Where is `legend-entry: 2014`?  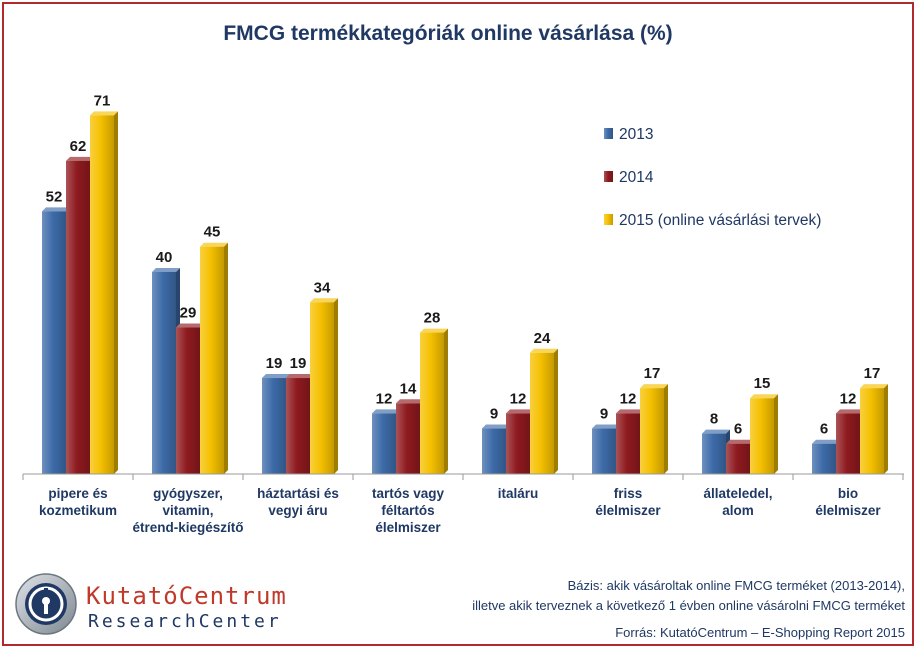
legend-entry: 2014 is located at coordinates (636, 177).